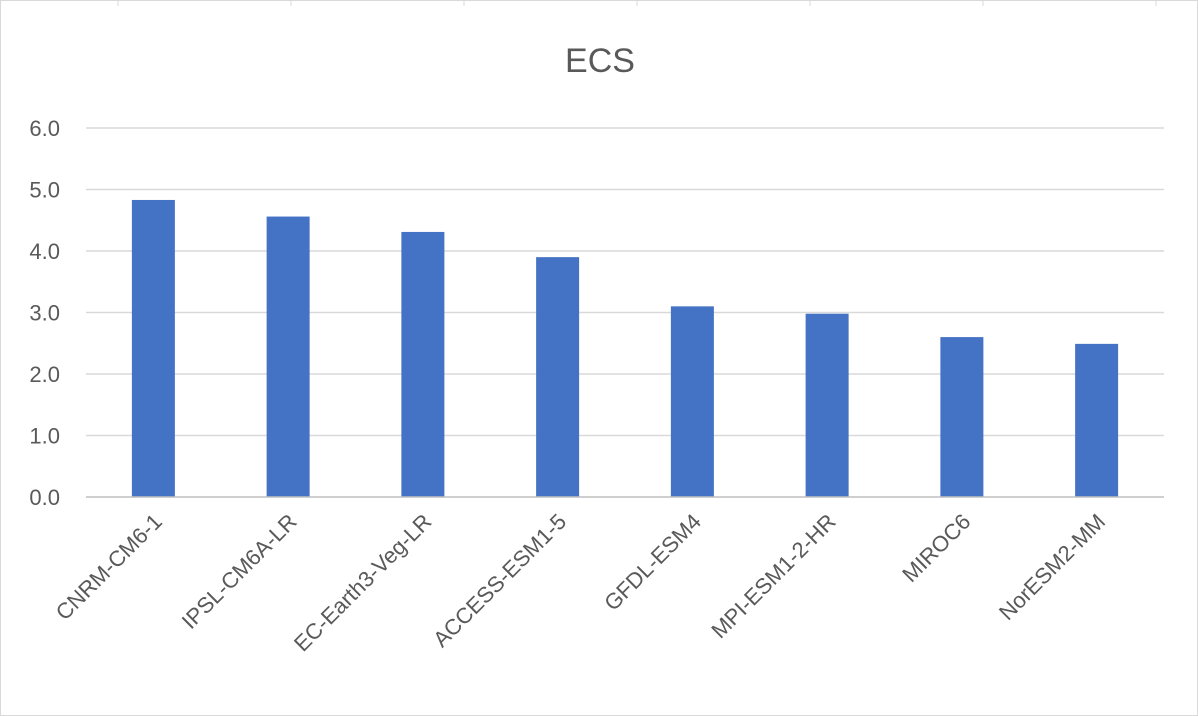 This screenshot has height=716, width=1198. I want to click on y-tick-label: 3.0, so click(44, 313).